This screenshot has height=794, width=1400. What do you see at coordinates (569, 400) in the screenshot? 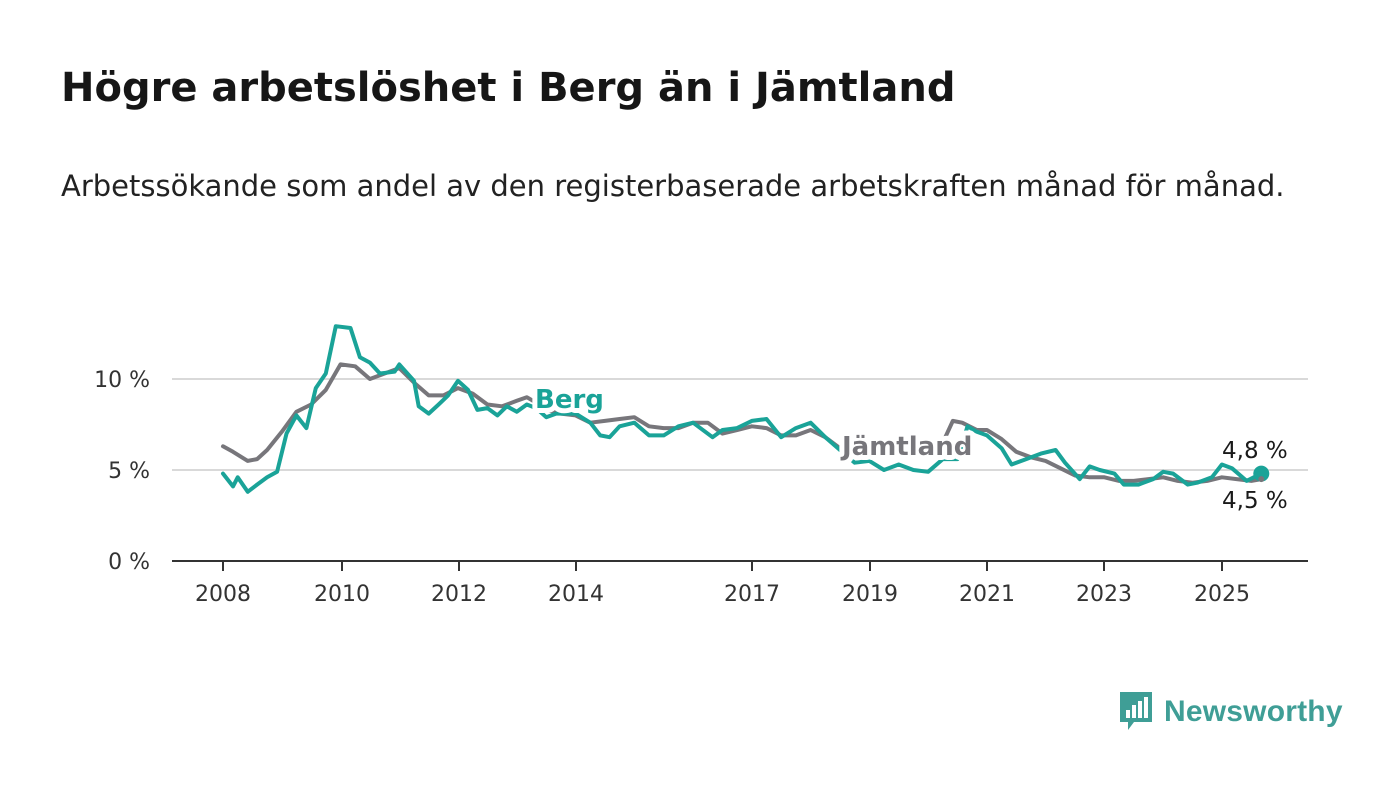
I see `series-label-berg: Berg` at bounding box center [569, 400].